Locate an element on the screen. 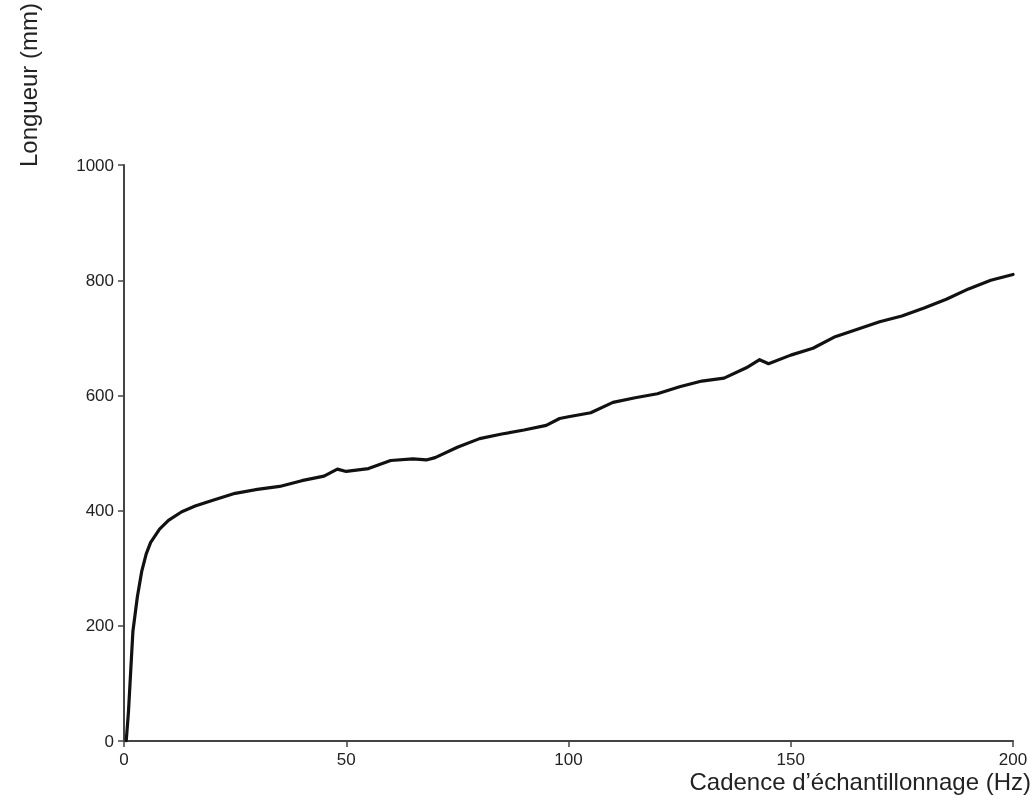 This screenshot has width=1034, height=806. x-axis-title: Cadence d’échantillonnage (Hz) is located at coordinates (860, 781).